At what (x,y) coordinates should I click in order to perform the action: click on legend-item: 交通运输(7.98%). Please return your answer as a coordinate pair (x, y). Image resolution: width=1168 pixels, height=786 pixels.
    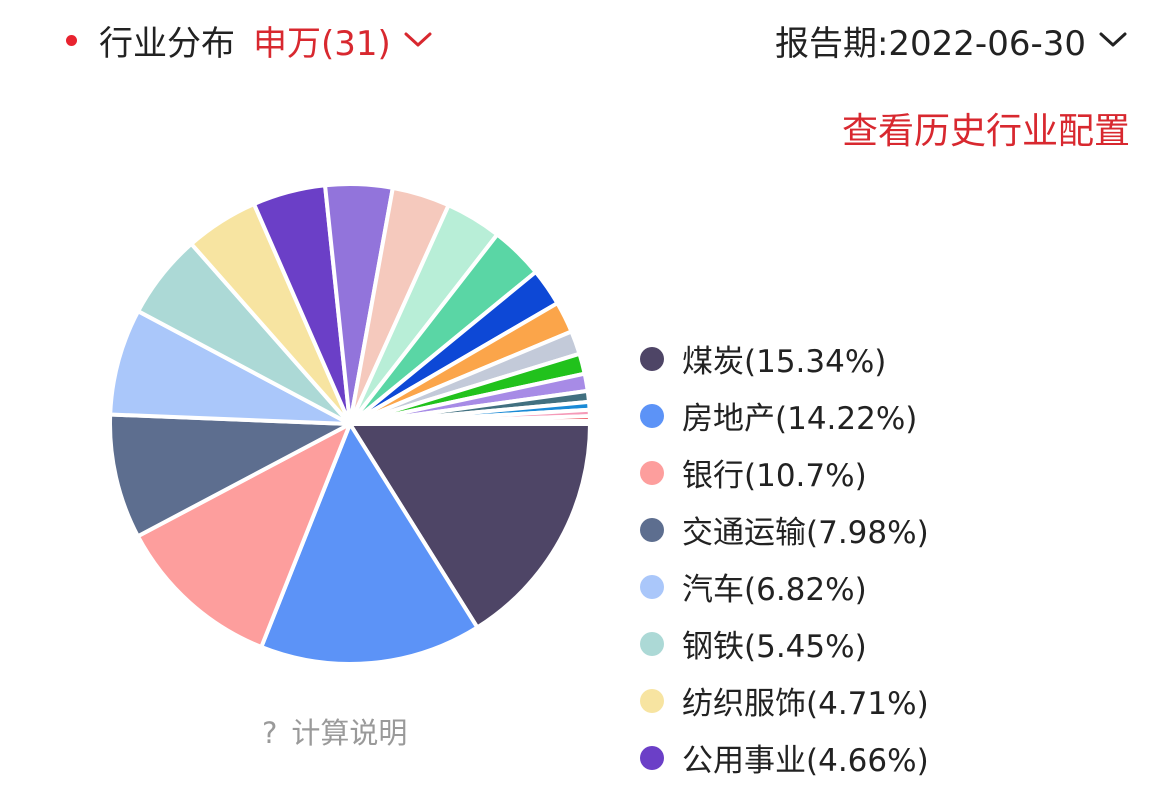
    Looking at the image, I should click on (784, 529).